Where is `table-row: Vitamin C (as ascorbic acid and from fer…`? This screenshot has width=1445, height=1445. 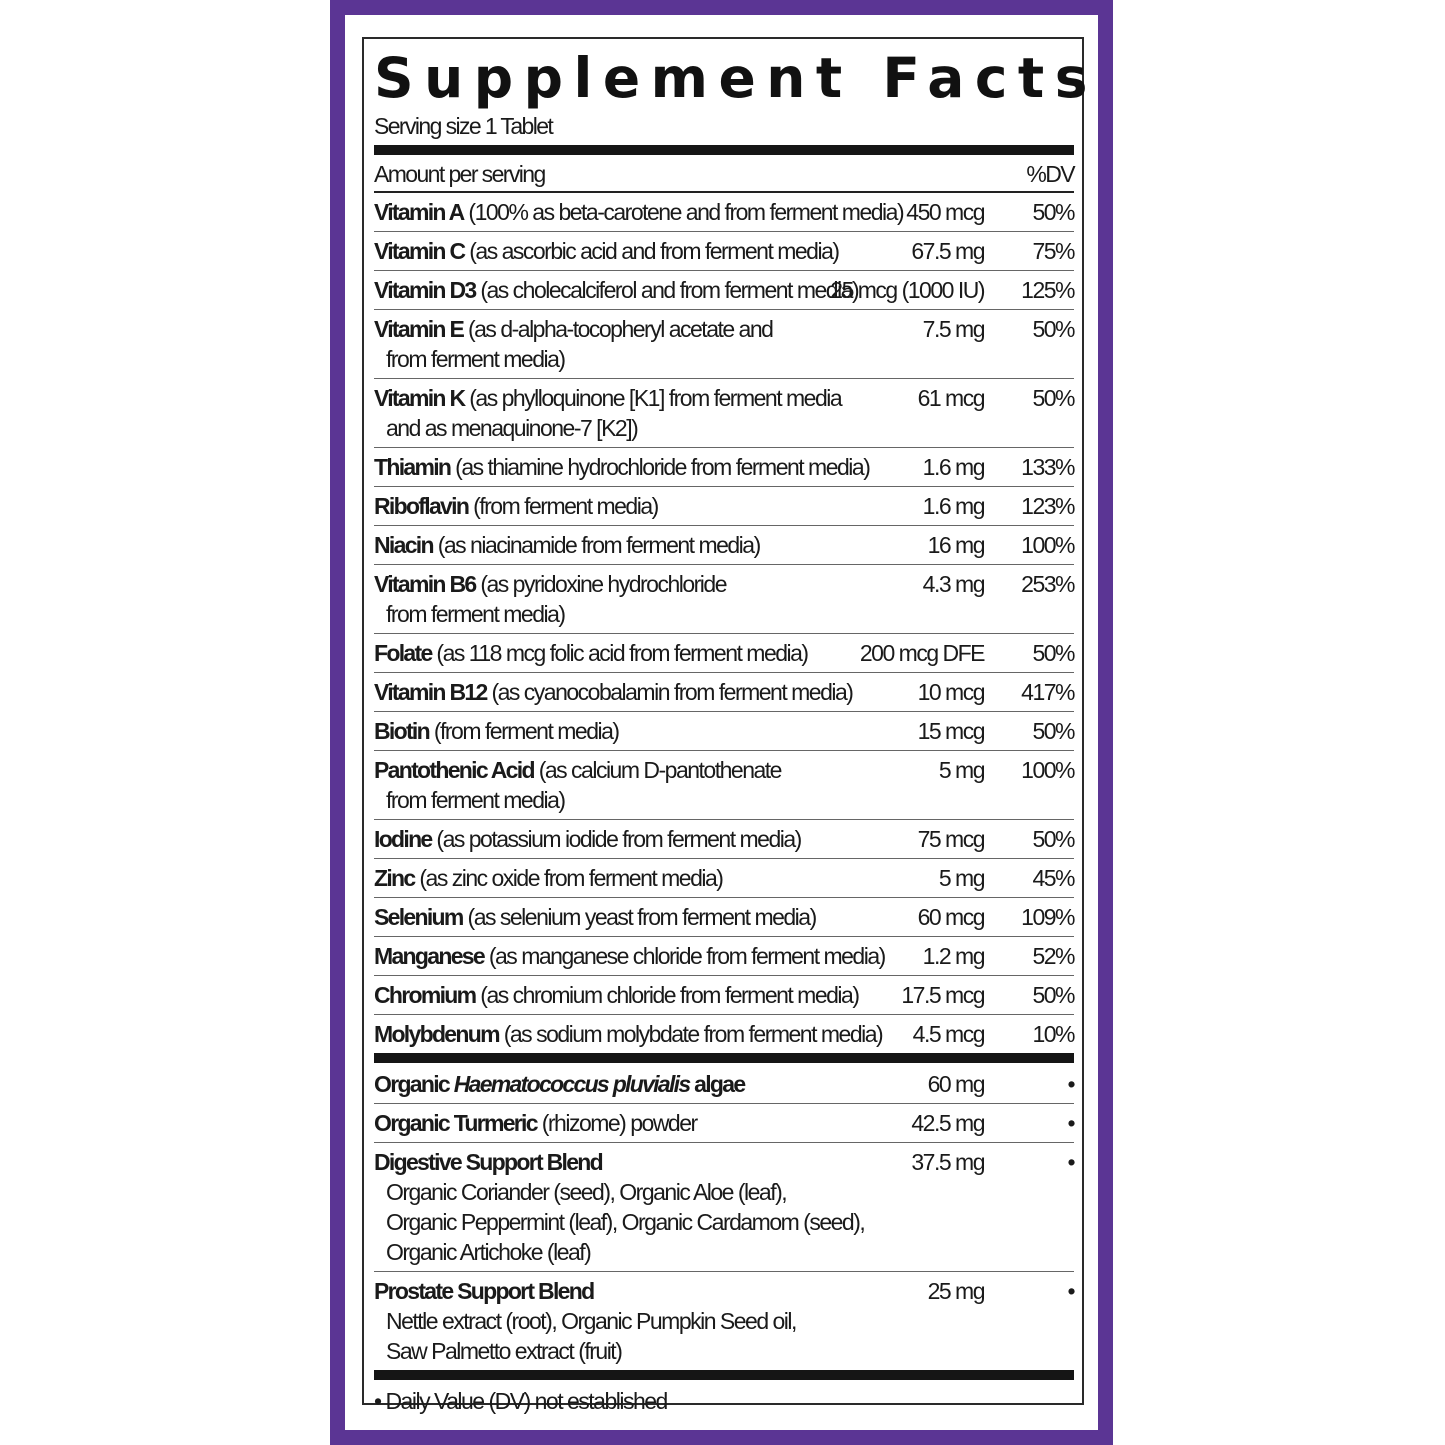 table-row: Vitamin C (as ascorbic acid and from fer… is located at coordinates (724, 251).